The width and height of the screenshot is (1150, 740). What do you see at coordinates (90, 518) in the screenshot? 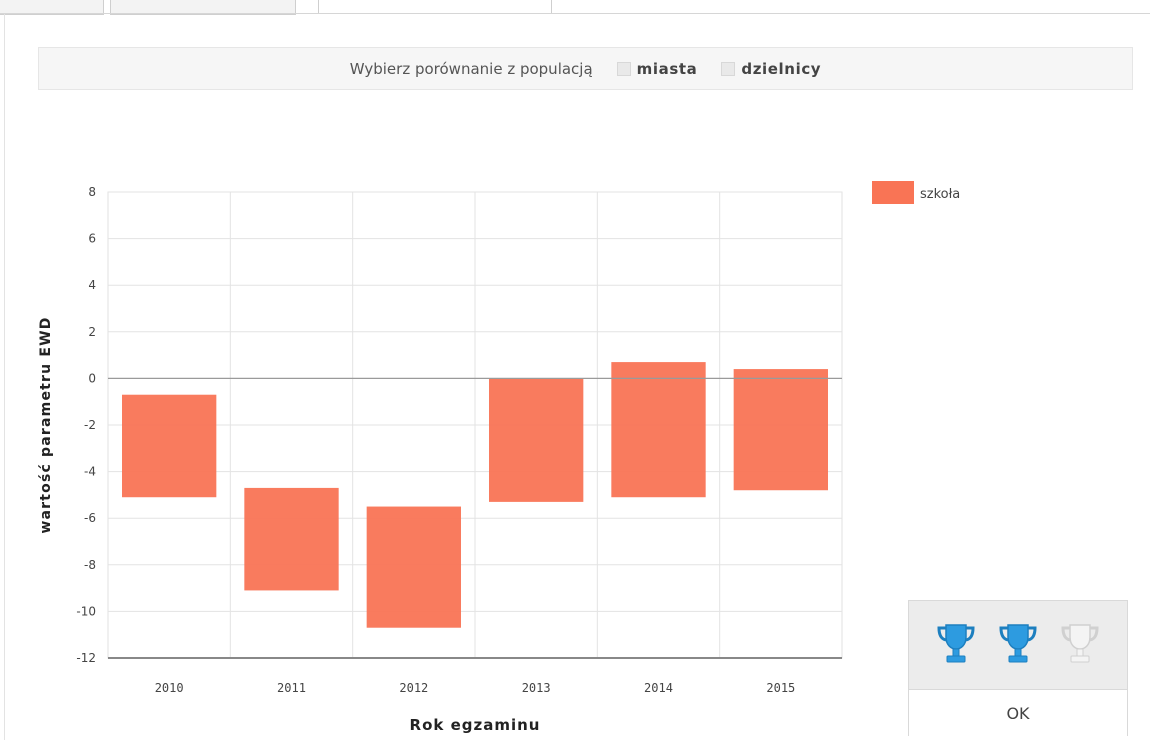
I see `y-tick-label: -6` at bounding box center [90, 518].